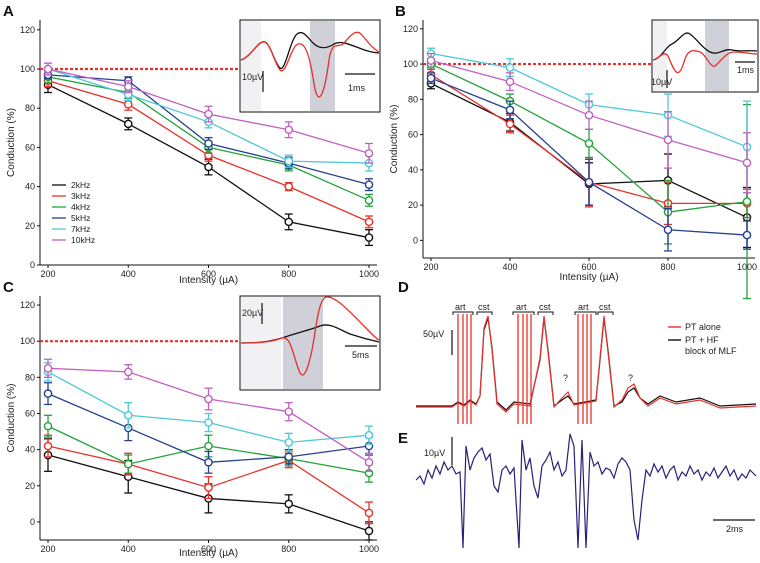 This screenshot has width=760, height=563. What do you see at coordinates (403, 438) in the screenshot?
I see `panel-letter-e: E` at bounding box center [403, 438].